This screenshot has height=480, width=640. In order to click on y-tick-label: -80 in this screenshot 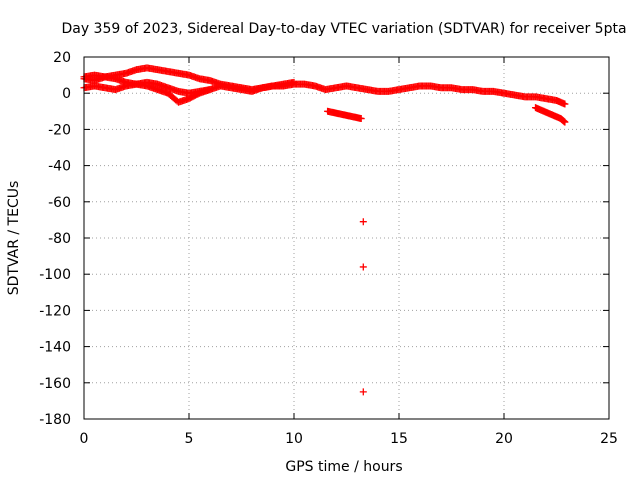, I will do `click(59, 239)`.